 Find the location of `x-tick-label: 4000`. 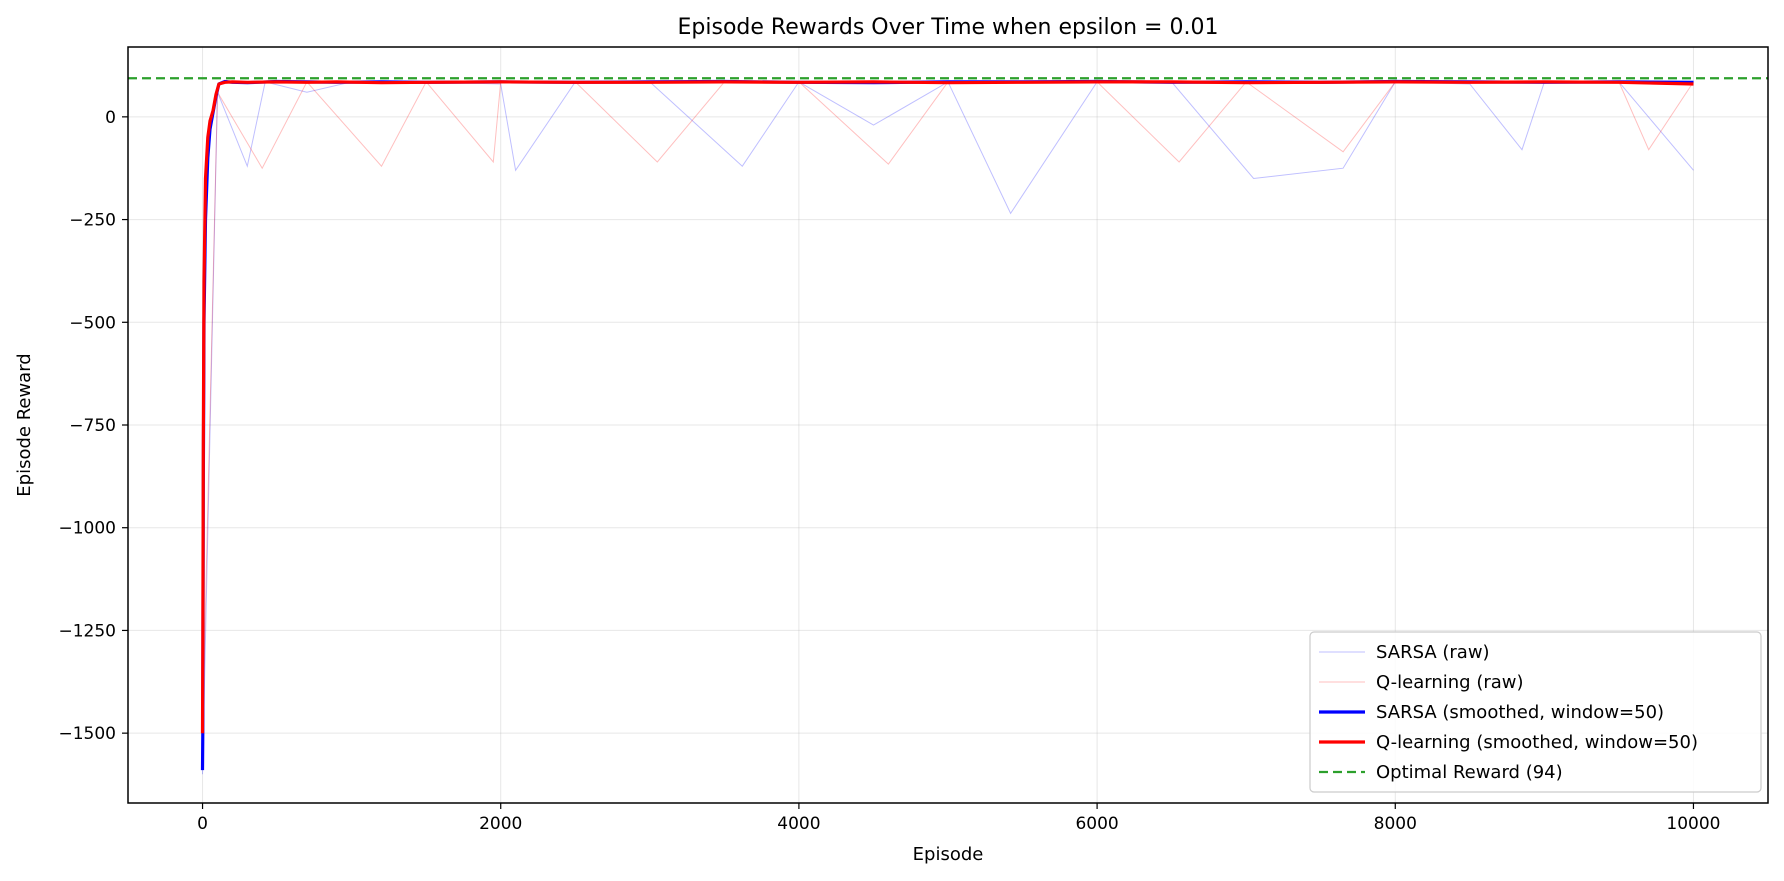

x-tick-label: 4000 is located at coordinates (798, 824).